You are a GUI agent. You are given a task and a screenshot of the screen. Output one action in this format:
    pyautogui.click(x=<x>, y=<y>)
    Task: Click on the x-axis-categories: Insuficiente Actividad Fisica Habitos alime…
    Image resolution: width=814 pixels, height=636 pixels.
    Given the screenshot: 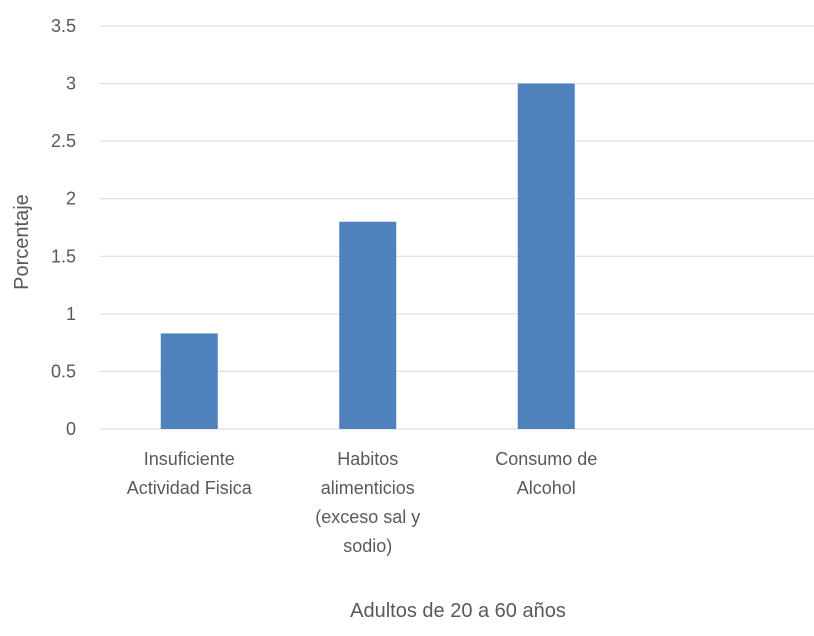 What is the action you would take?
    pyautogui.click(x=362, y=502)
    